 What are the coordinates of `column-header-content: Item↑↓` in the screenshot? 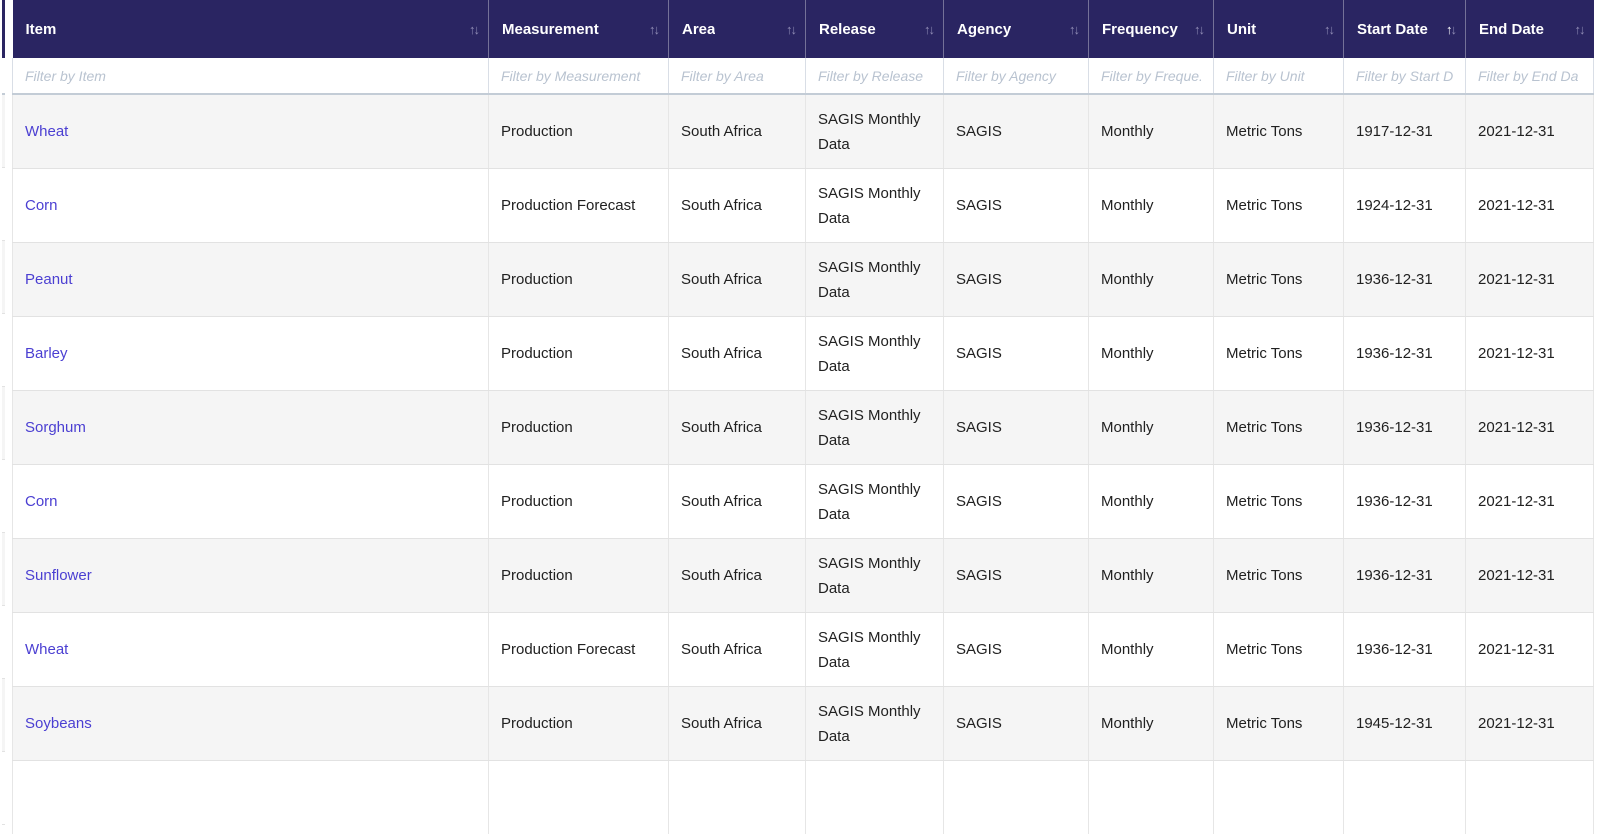 It's located at (252, 29).